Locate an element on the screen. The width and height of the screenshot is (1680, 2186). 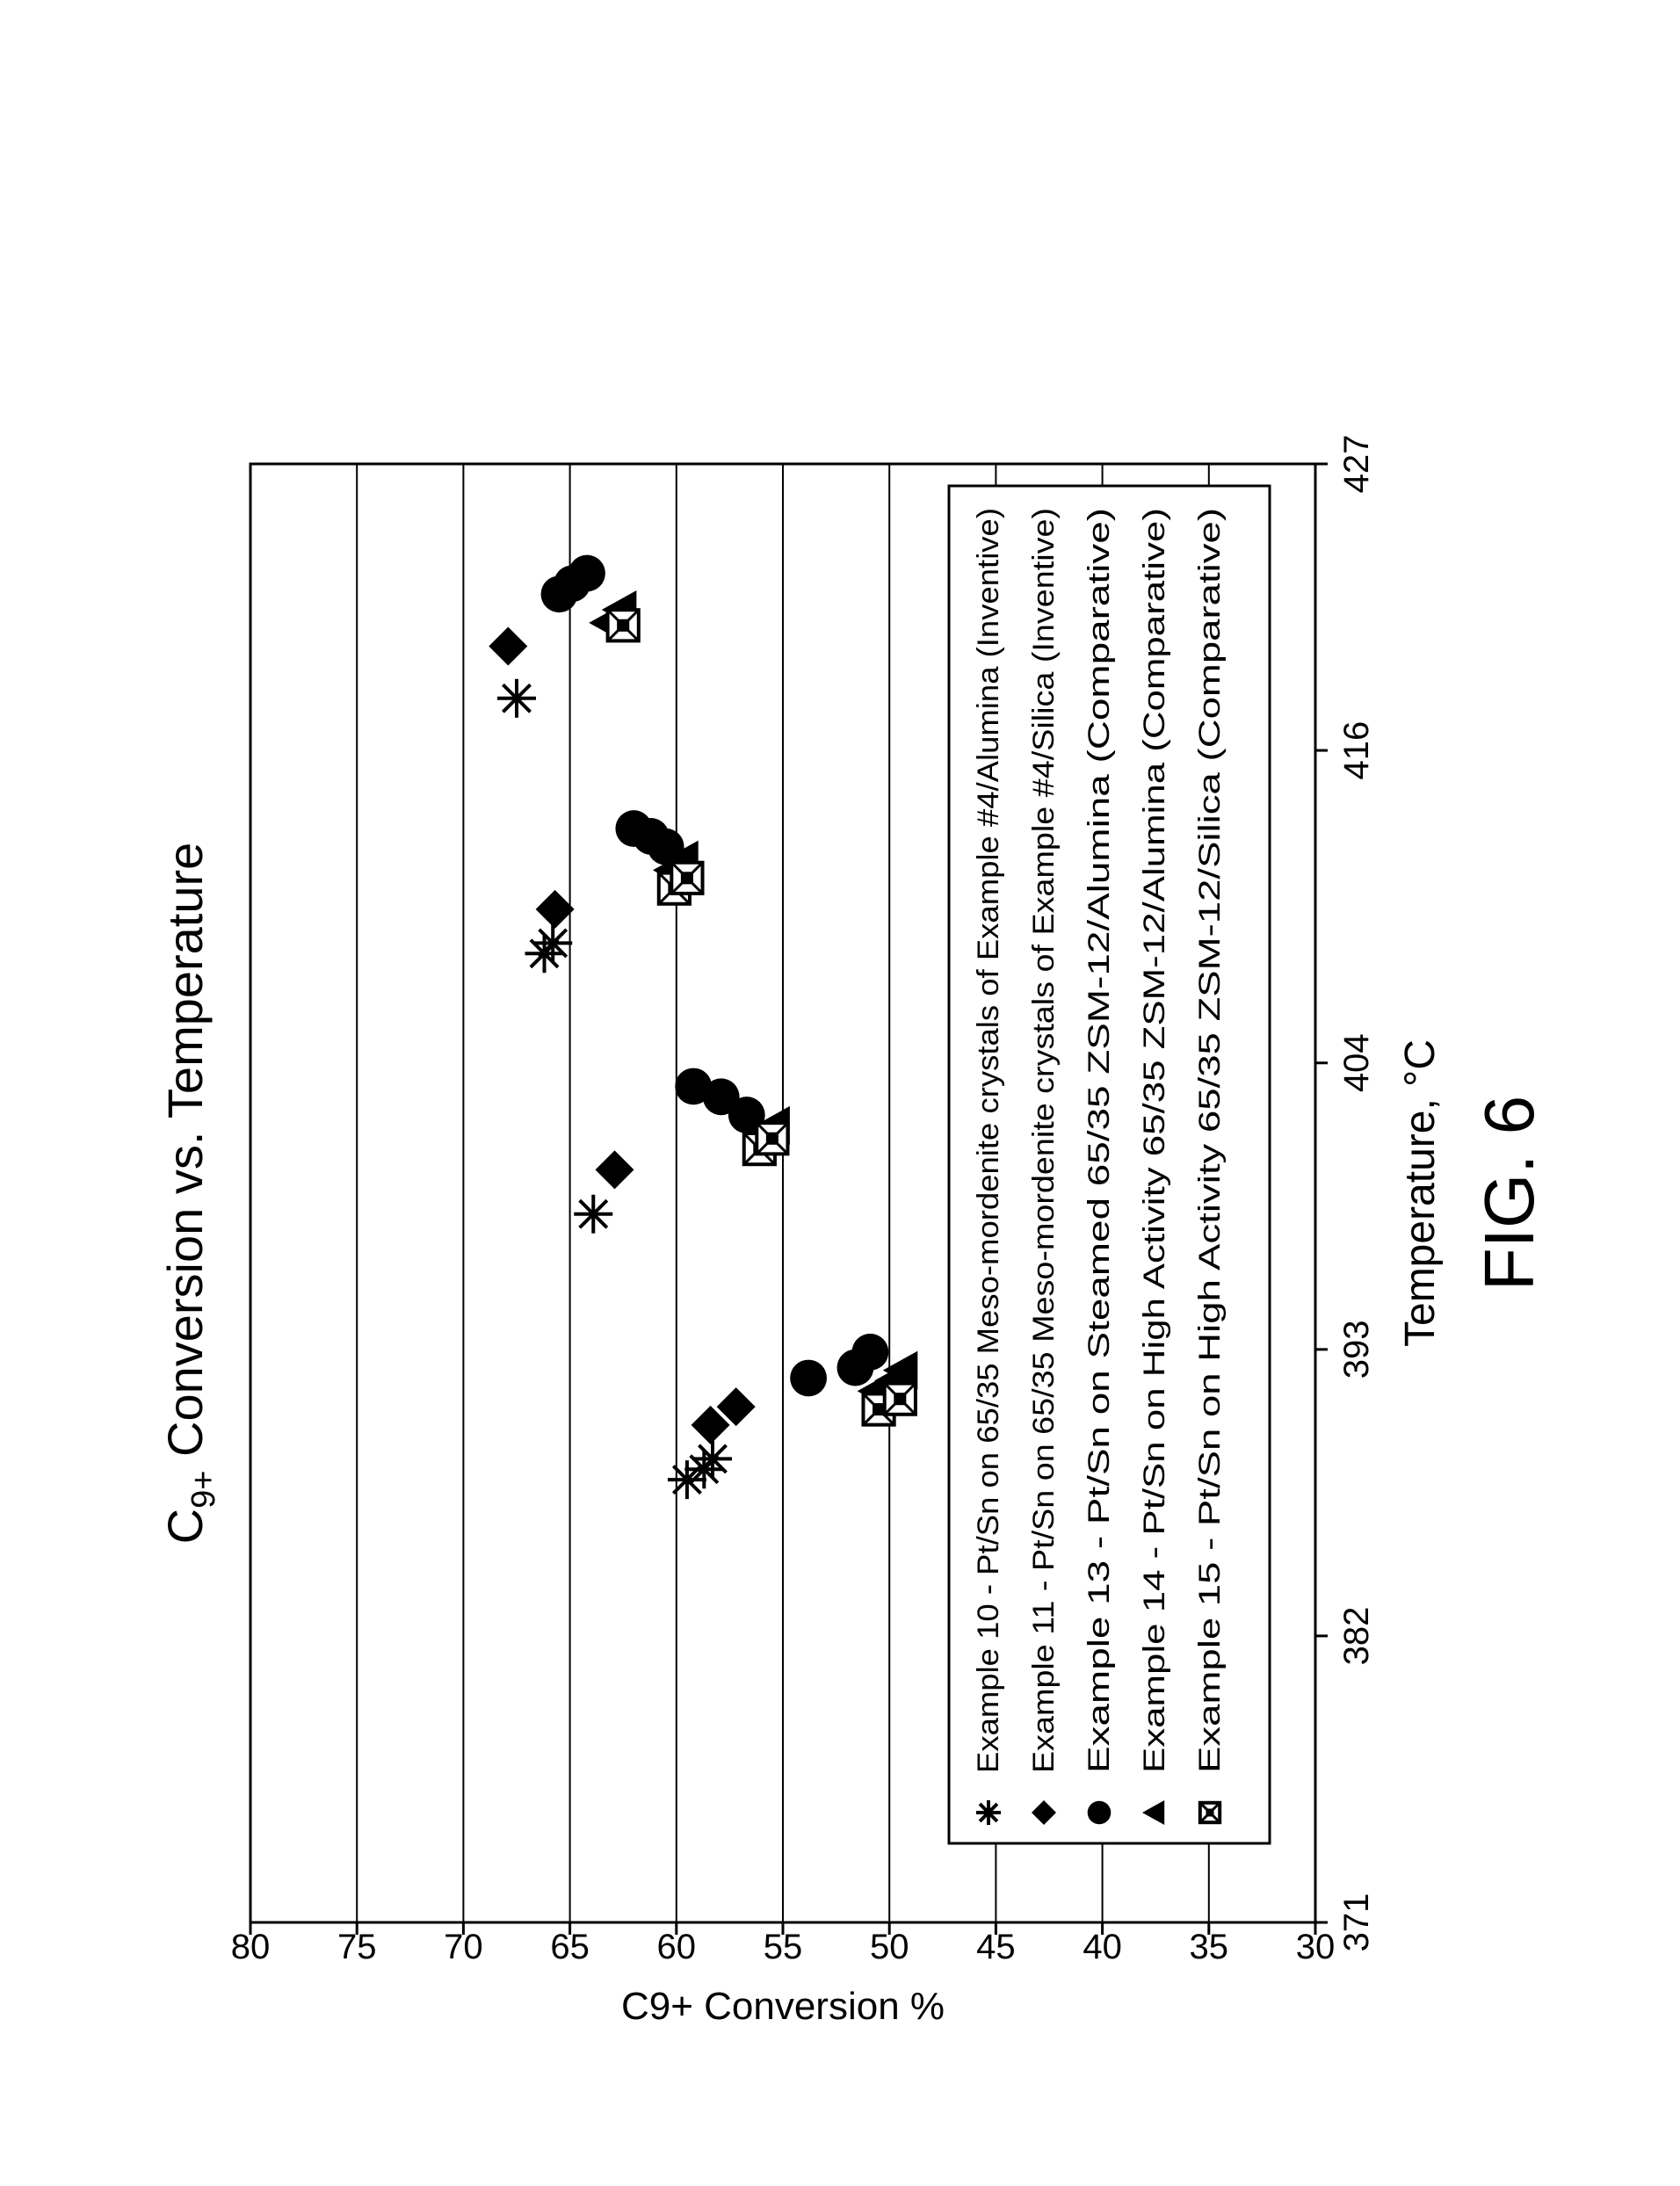
chart-title: C9+ Conversion vs. Temperature is located at coordinates (189, 1194).